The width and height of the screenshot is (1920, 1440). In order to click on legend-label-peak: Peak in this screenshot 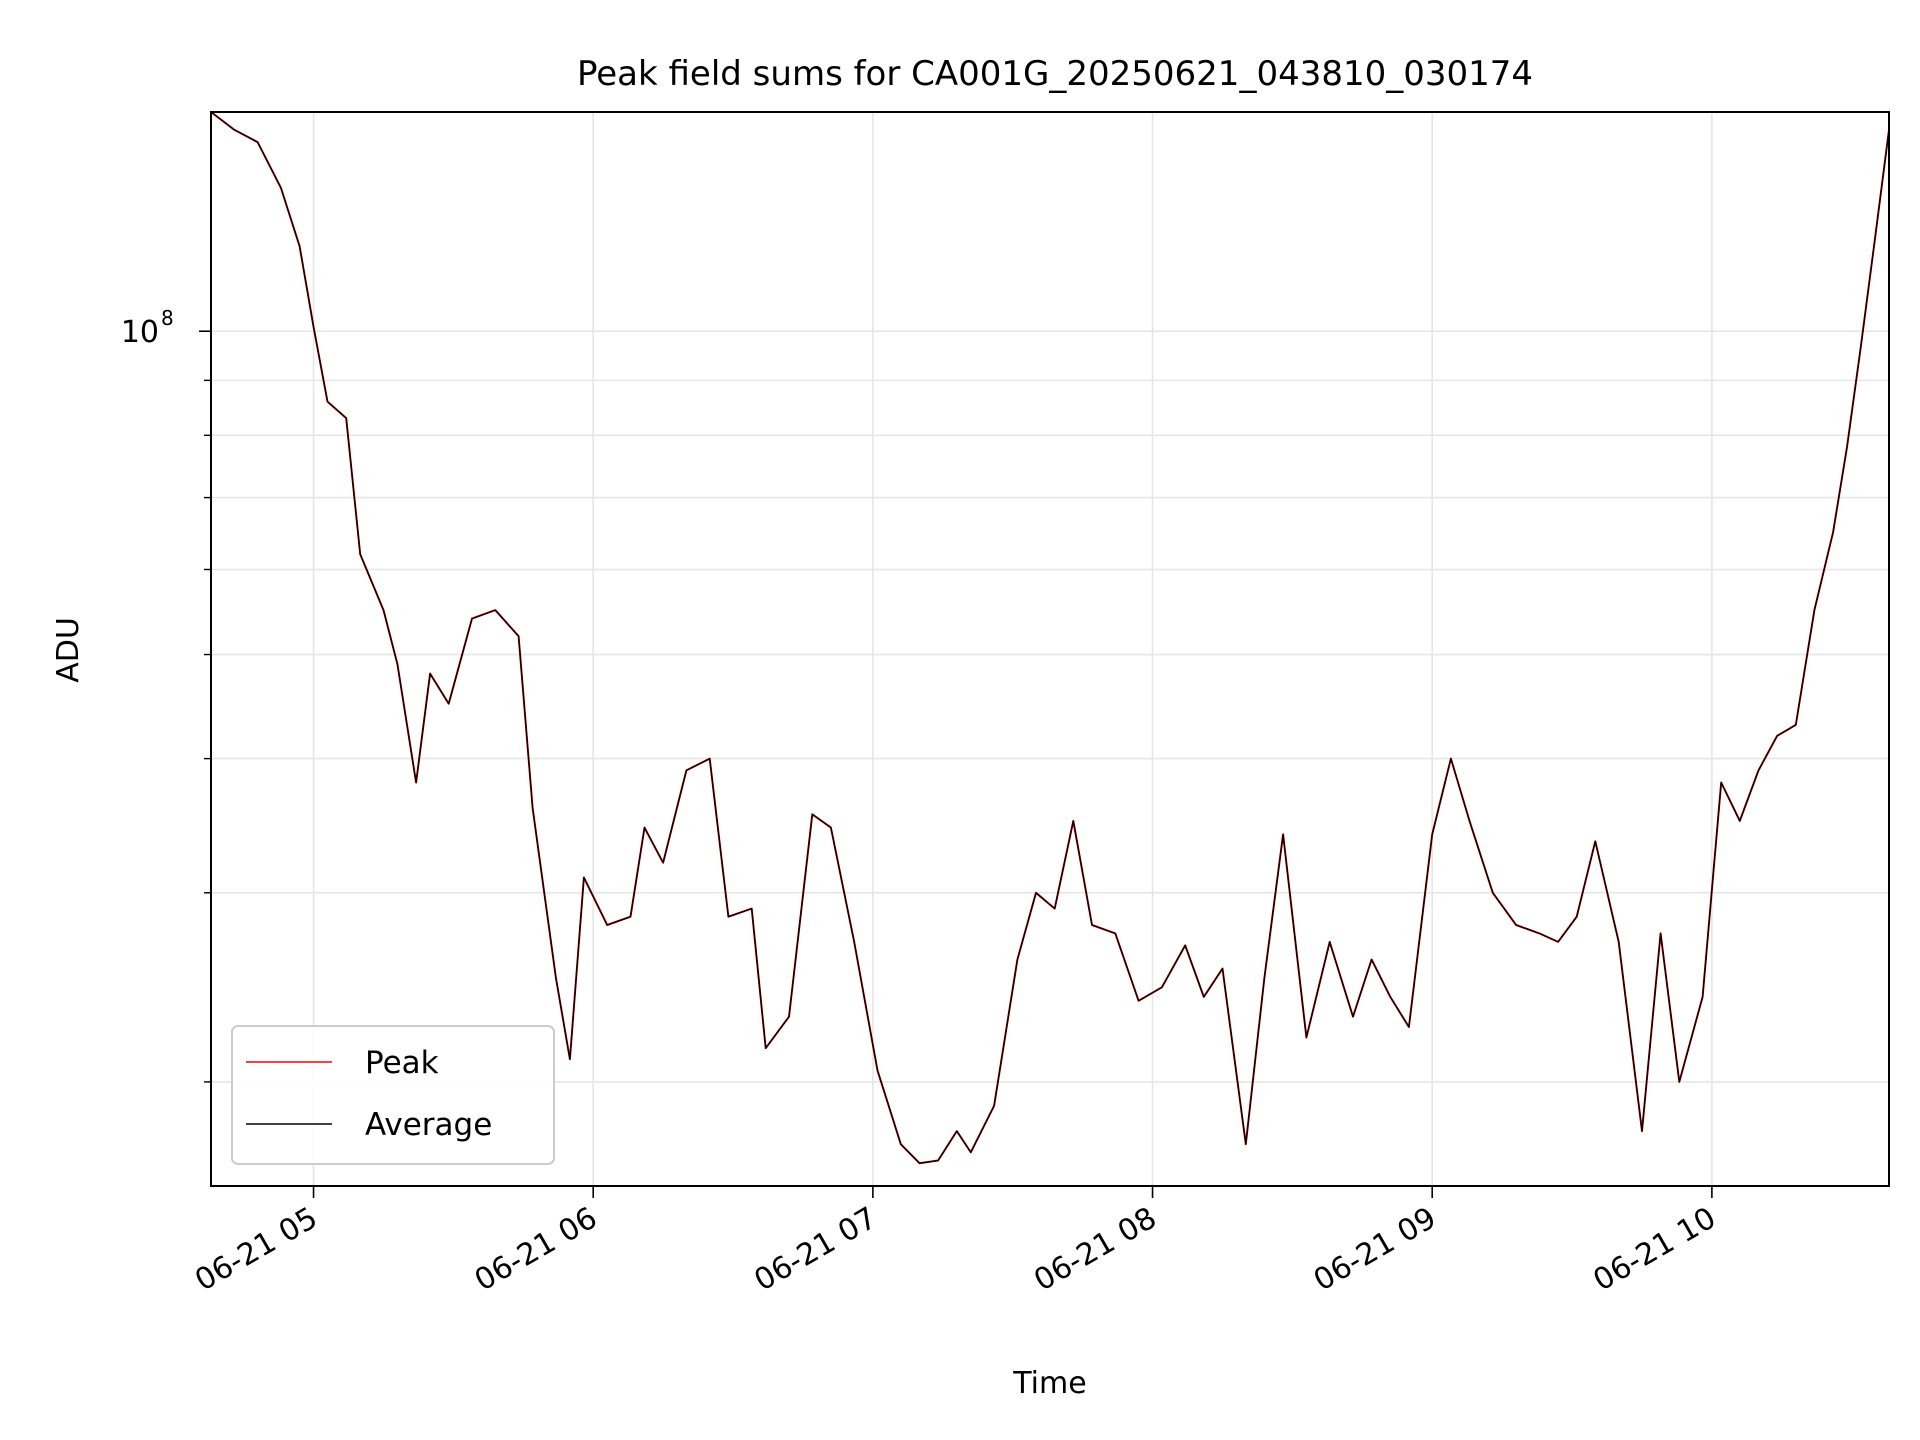, I will do `click(402, 1063)`.